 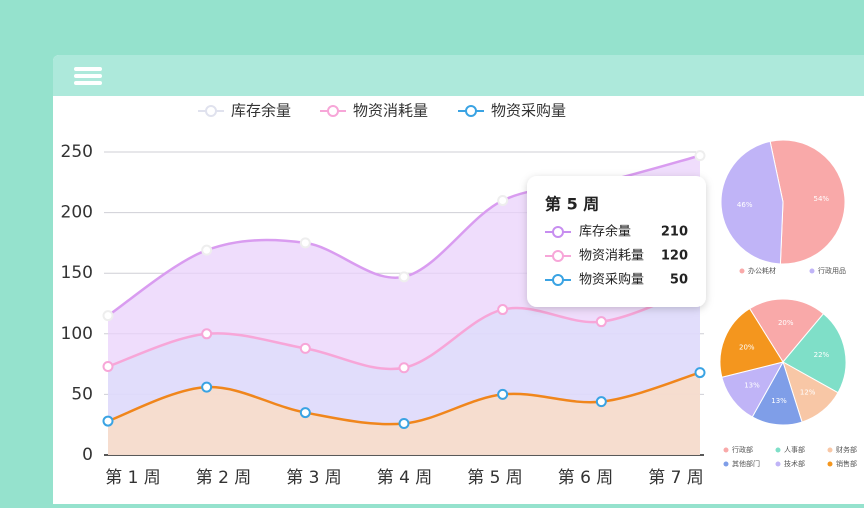 What do you see at coordinates (77, 213) in the screenshot?
I see `y-tick-label: 200` at bounding box center [77, 213].